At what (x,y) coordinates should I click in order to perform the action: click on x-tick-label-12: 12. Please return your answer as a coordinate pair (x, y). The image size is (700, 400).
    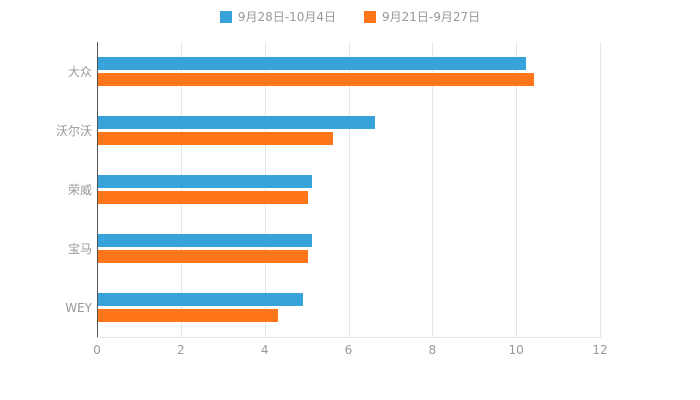
    Looking at the image, I should click on (600, 350).